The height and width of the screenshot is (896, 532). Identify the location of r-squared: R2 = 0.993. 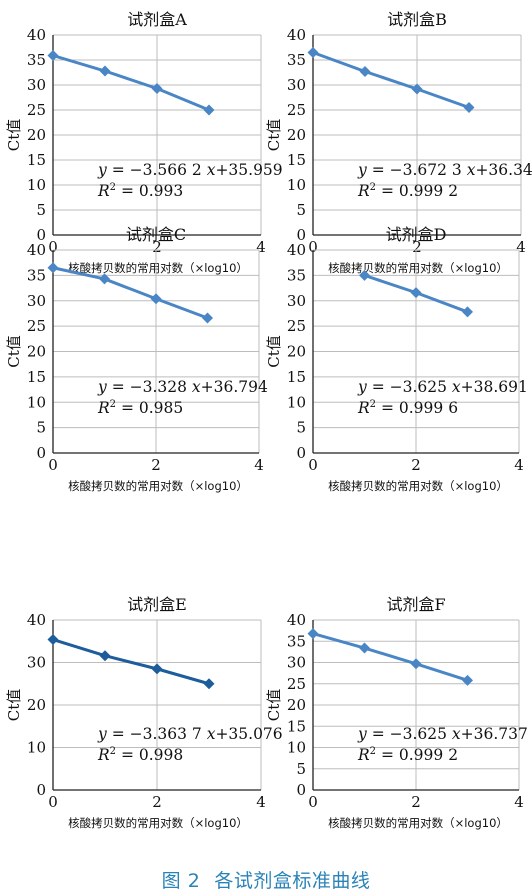
(140, 191).